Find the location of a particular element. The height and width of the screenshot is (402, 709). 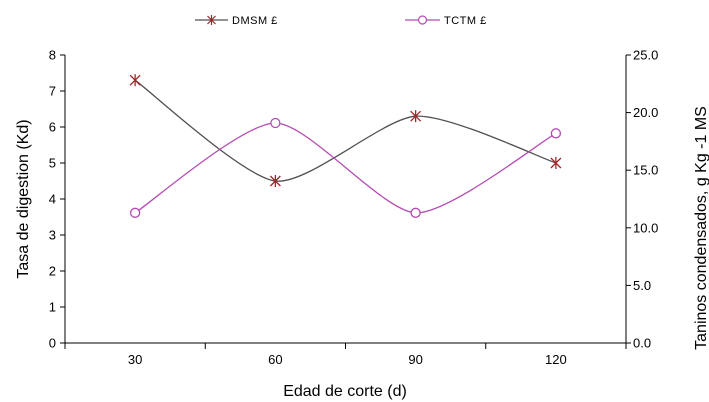

y-axis-title-right: Taninos condensados, g Kg -1 MS is located at coordinates (701, 228).